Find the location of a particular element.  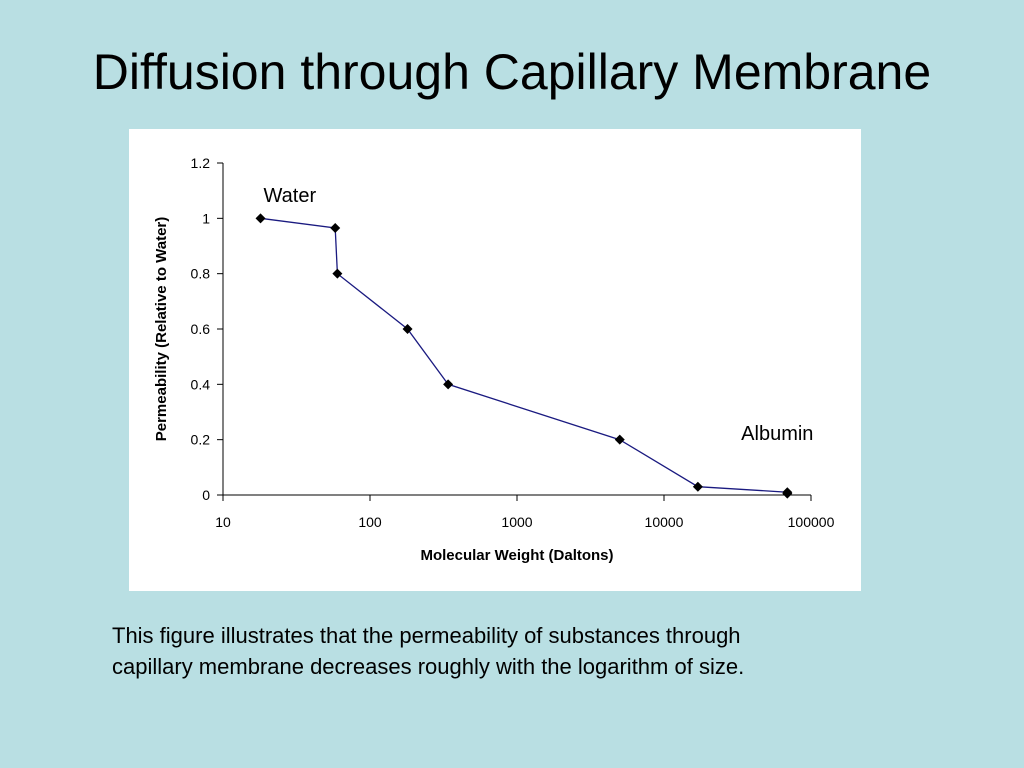

y-tick-label: 0.6 is located at coordinates (201, 329).